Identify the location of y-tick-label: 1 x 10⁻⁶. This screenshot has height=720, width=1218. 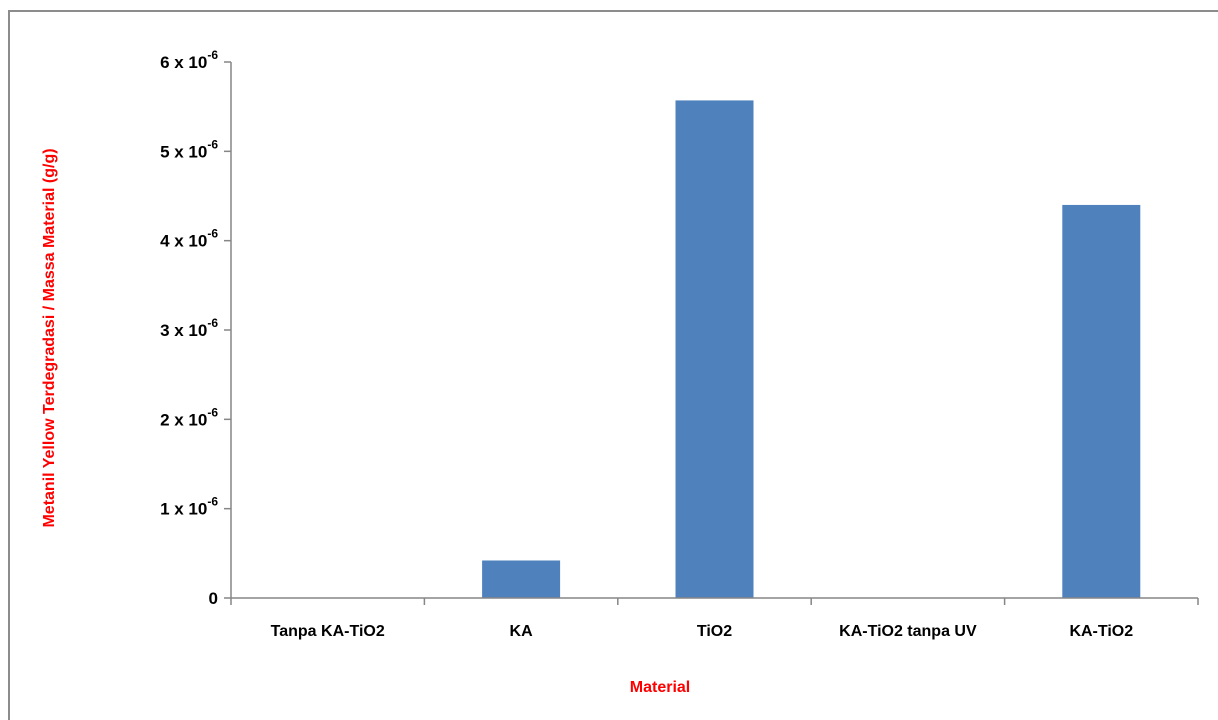
(189, 507).